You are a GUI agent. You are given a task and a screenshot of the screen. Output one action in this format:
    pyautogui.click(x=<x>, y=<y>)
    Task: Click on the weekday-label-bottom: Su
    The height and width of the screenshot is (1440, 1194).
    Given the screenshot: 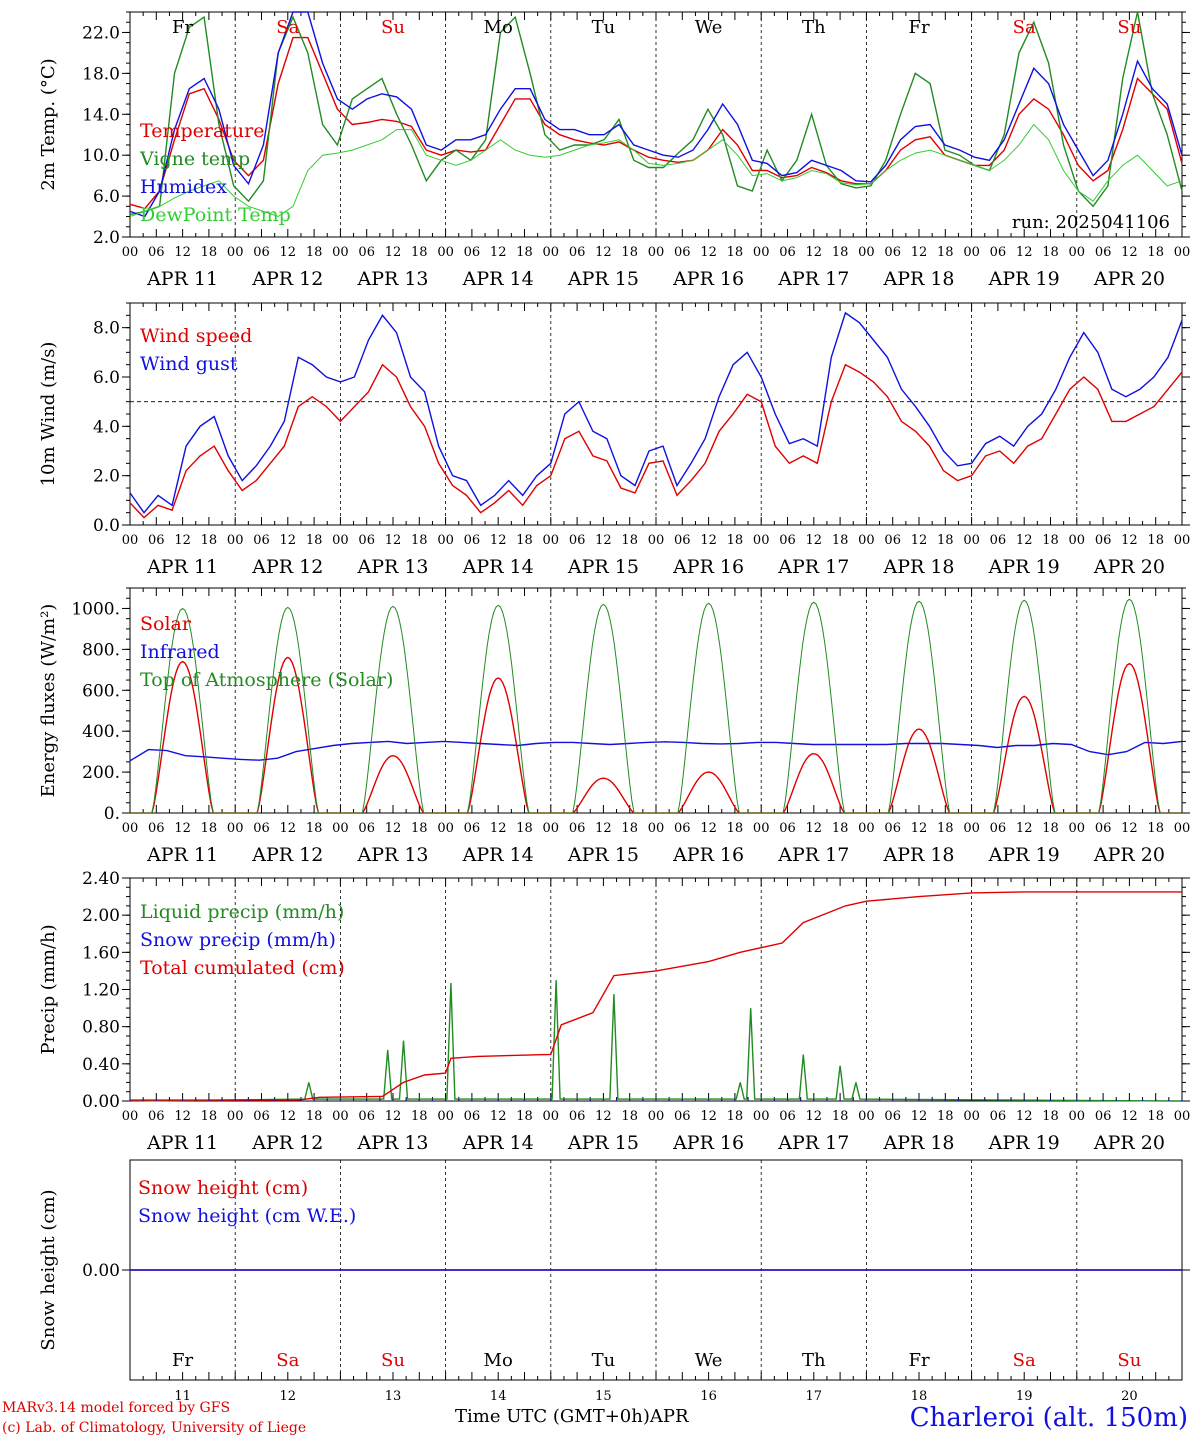 What is the action you would take?
    pyautogui.click(x=393, y=1360)
    